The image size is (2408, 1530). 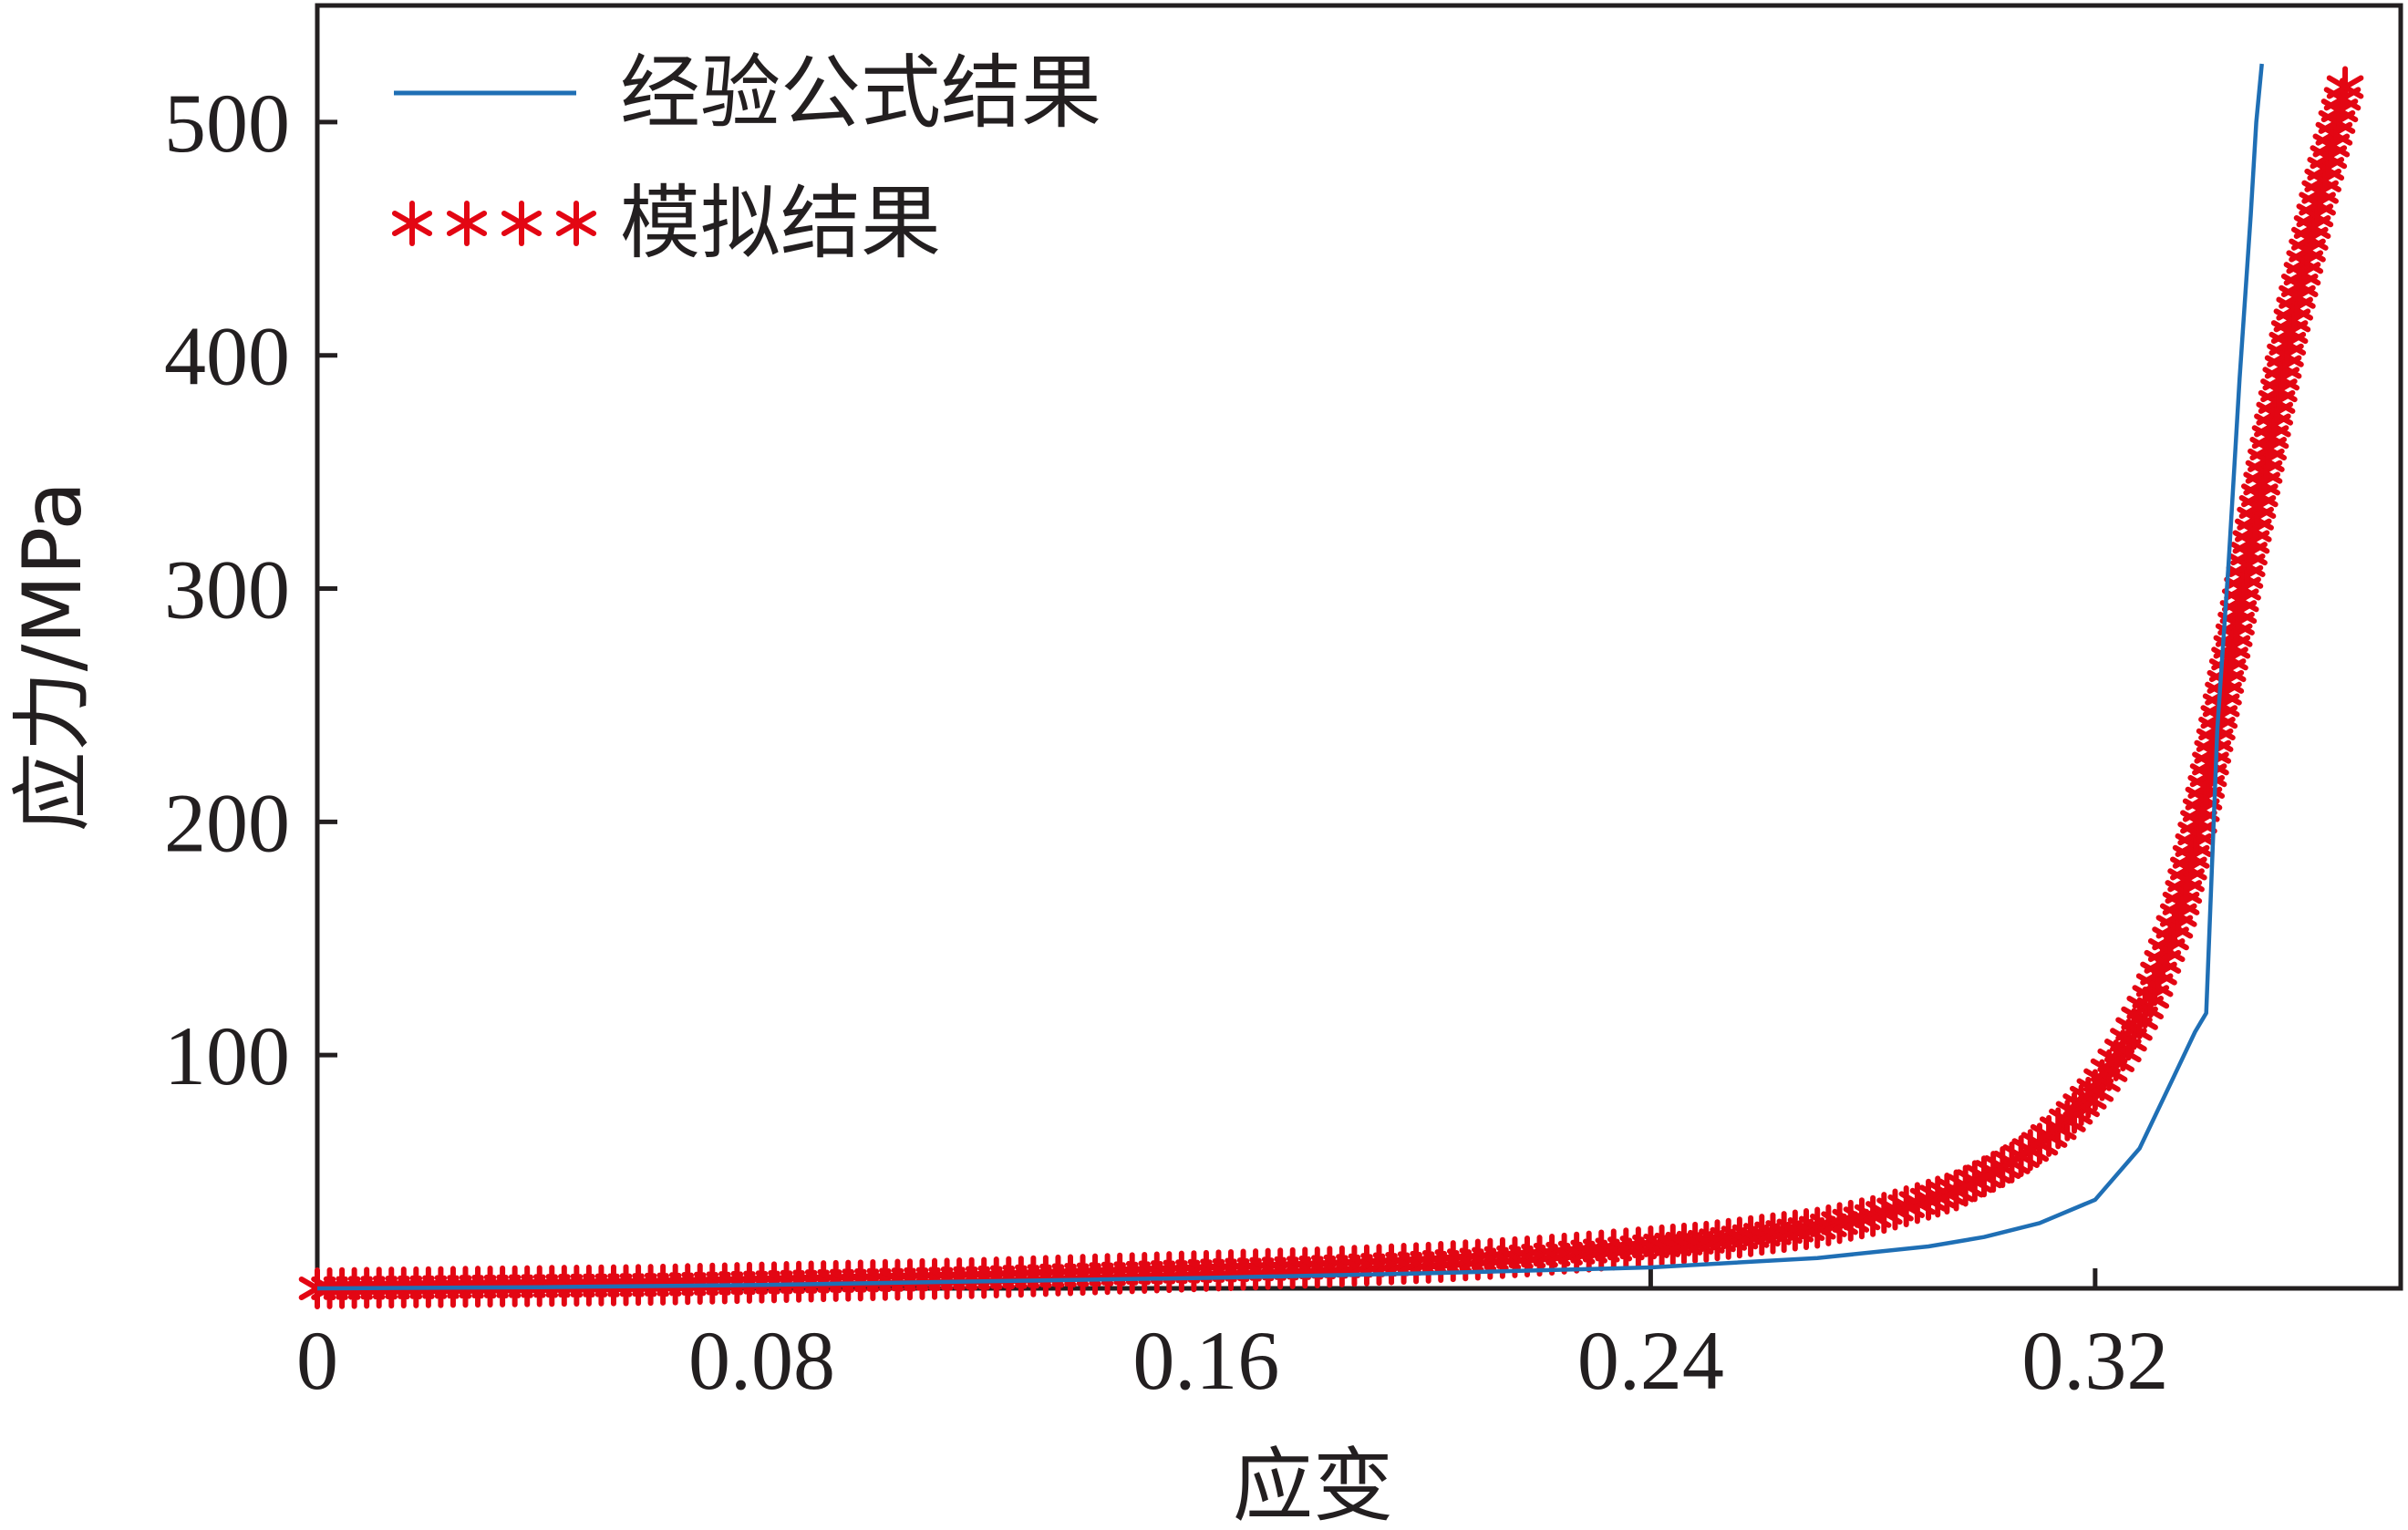 What do you see at coordinates (2345, 87) in the screenshot?
I see `simulation-marker` at bounding box center [2345, 87].